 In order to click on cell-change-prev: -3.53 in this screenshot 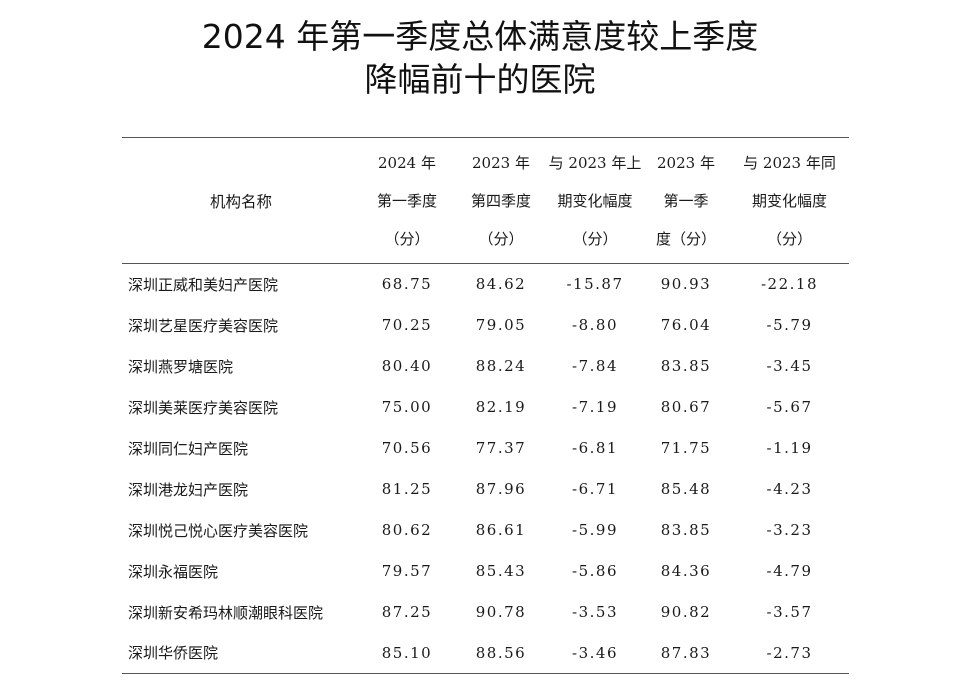, I will do `click(595, 612)`.